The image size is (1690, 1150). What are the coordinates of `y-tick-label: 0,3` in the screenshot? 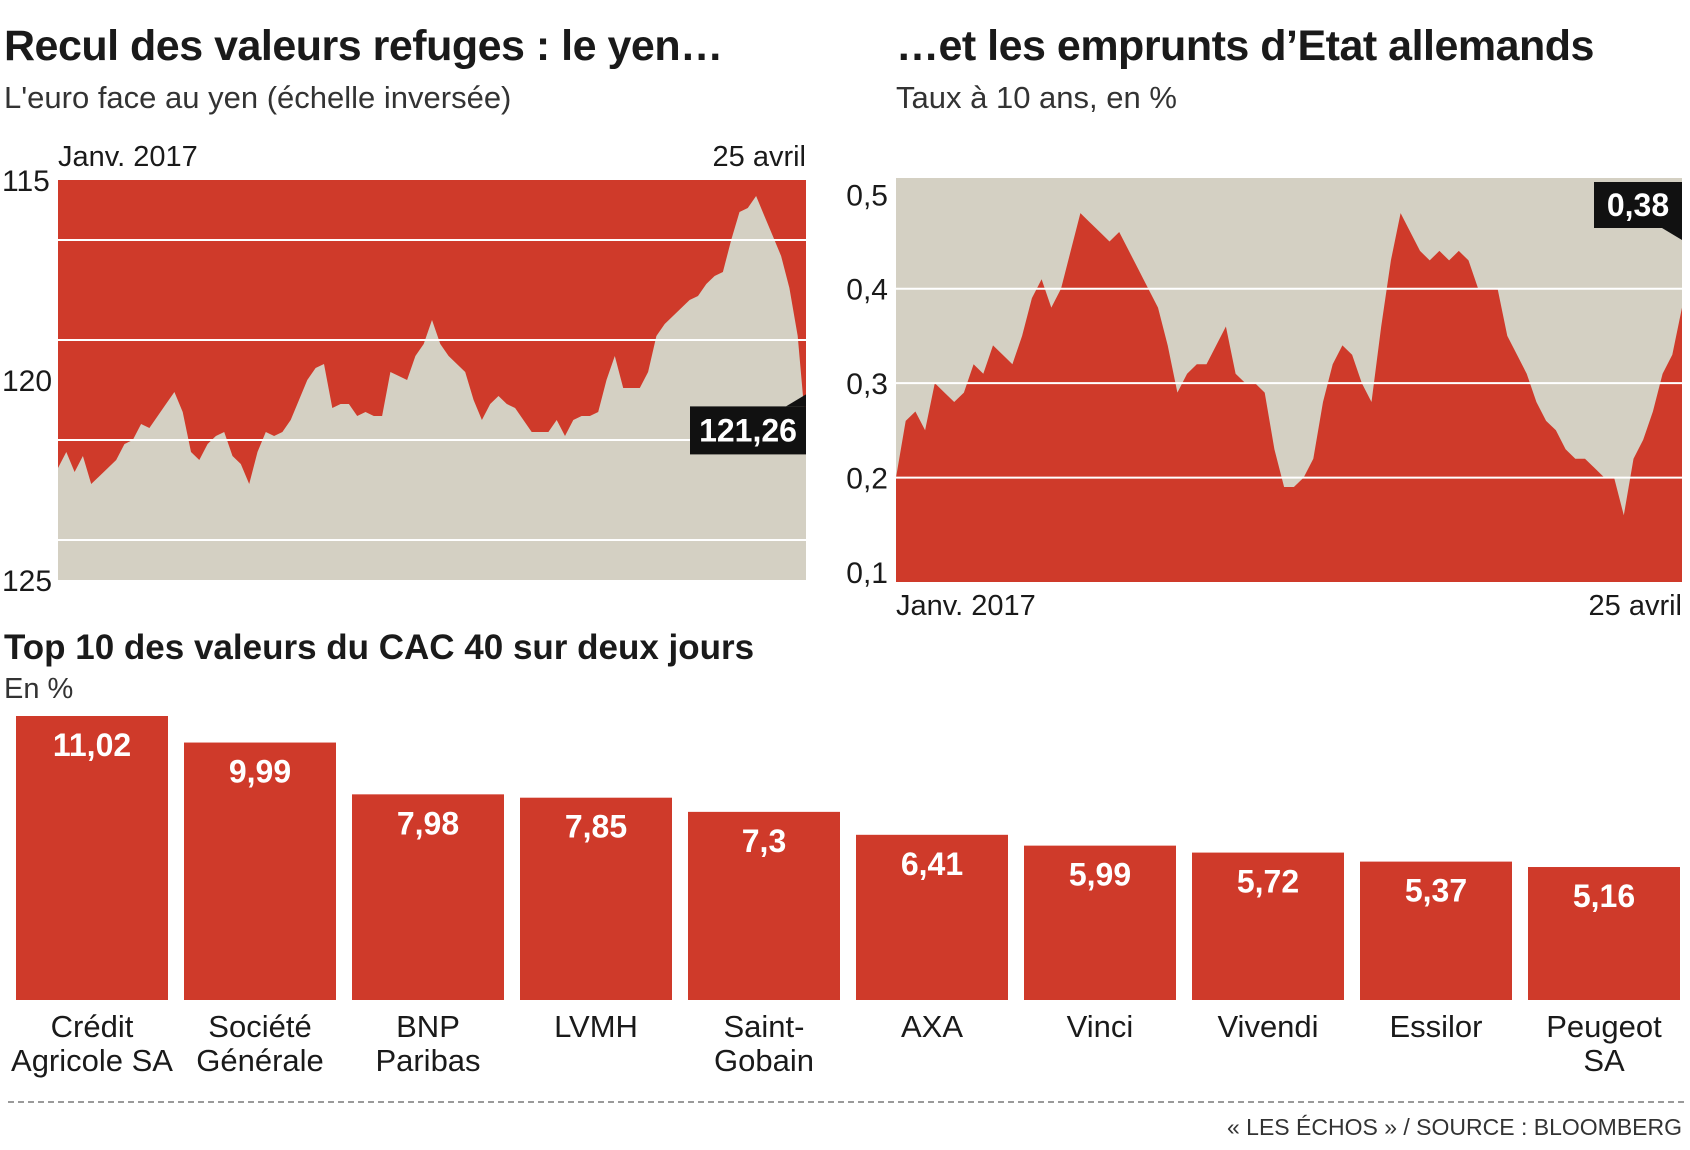 It's located at (867, 384).